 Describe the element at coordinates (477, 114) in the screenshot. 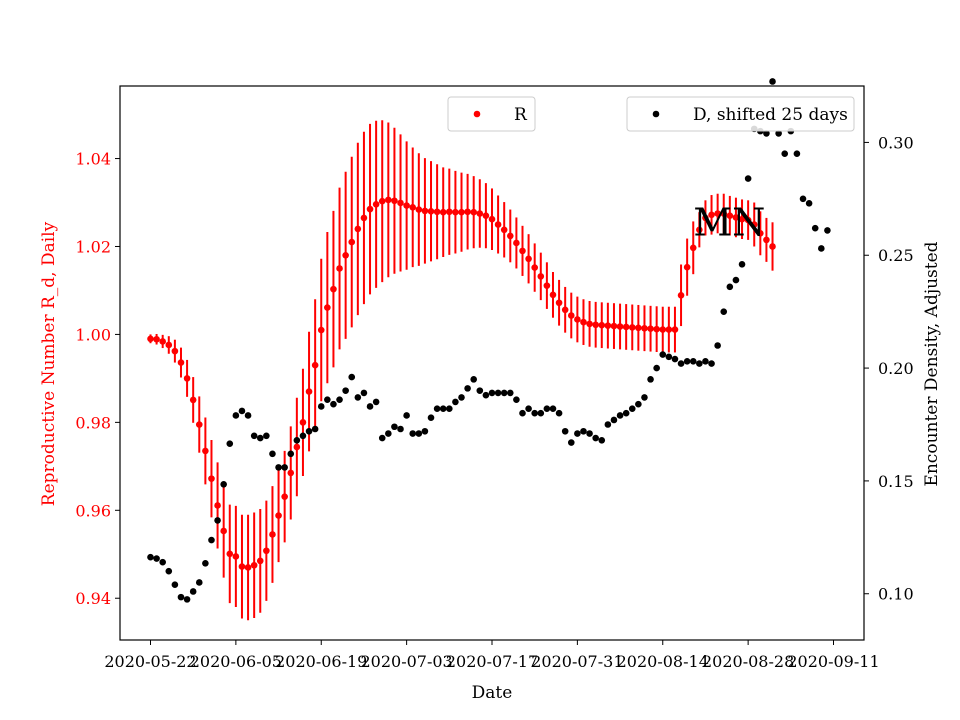

I see `legend-r-marker` at that location.